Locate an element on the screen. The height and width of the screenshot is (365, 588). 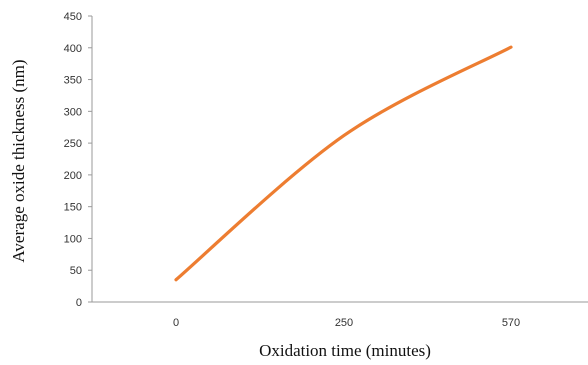
y-tick-label: 400 is located at coordinates (73, 49).